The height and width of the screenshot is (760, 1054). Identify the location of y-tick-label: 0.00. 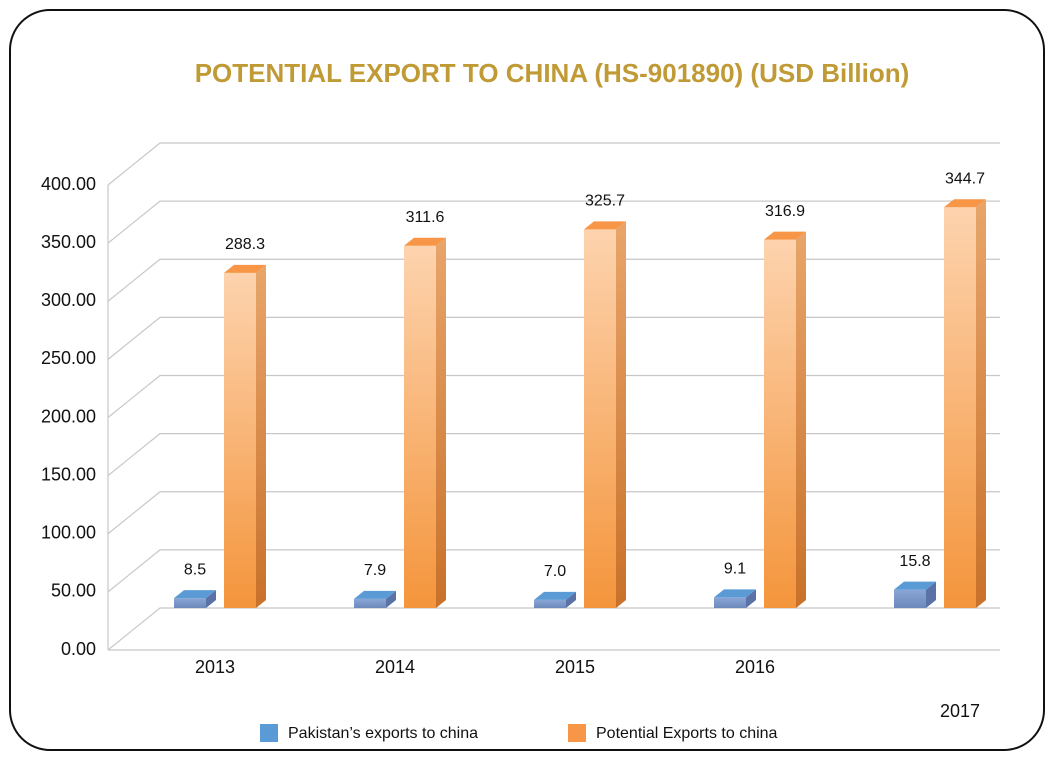
(78, 649).